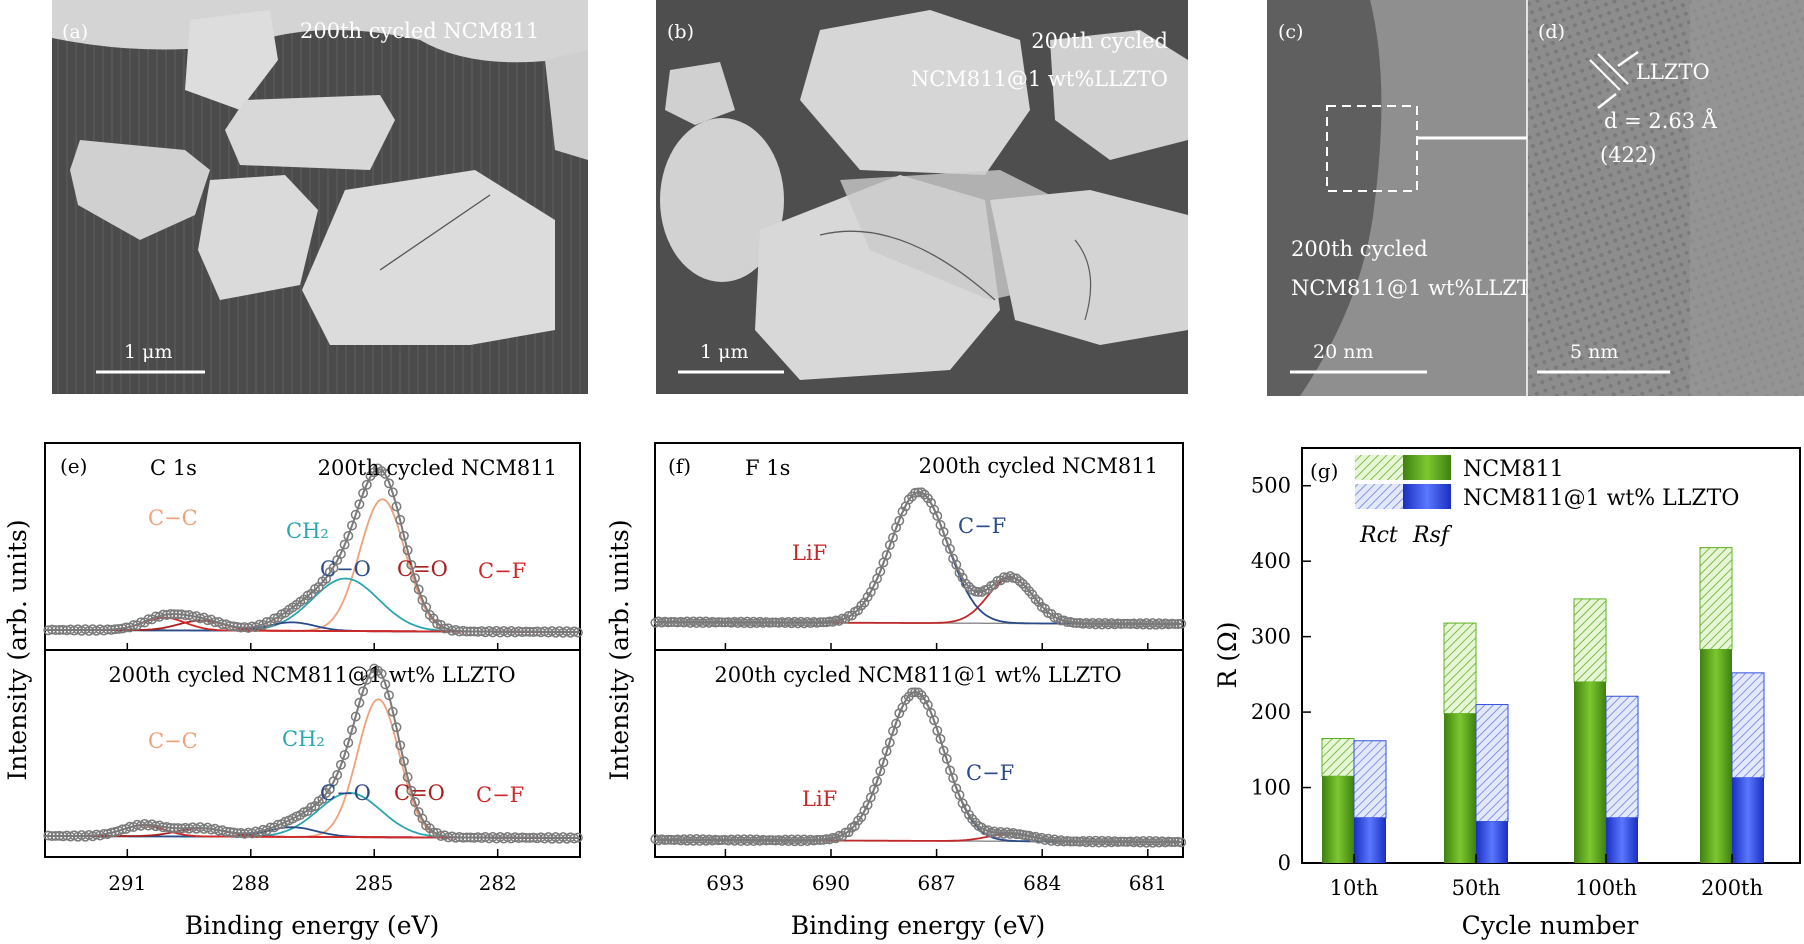  What do you see at coordinates (1432, 535) in the screenshot?
I see `legend-sub-rsf: Rsf` at bounding box center [1432, 535].